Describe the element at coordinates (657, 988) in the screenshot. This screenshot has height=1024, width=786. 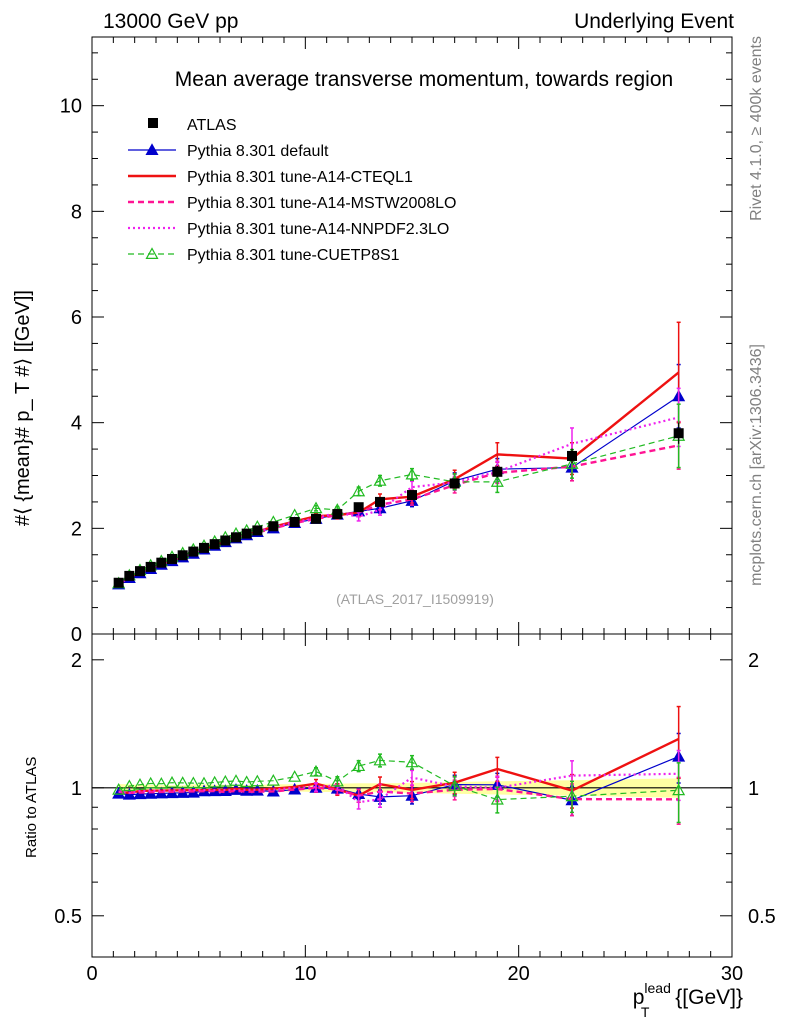
I see `x-axis-label-sup: lead` at that location.